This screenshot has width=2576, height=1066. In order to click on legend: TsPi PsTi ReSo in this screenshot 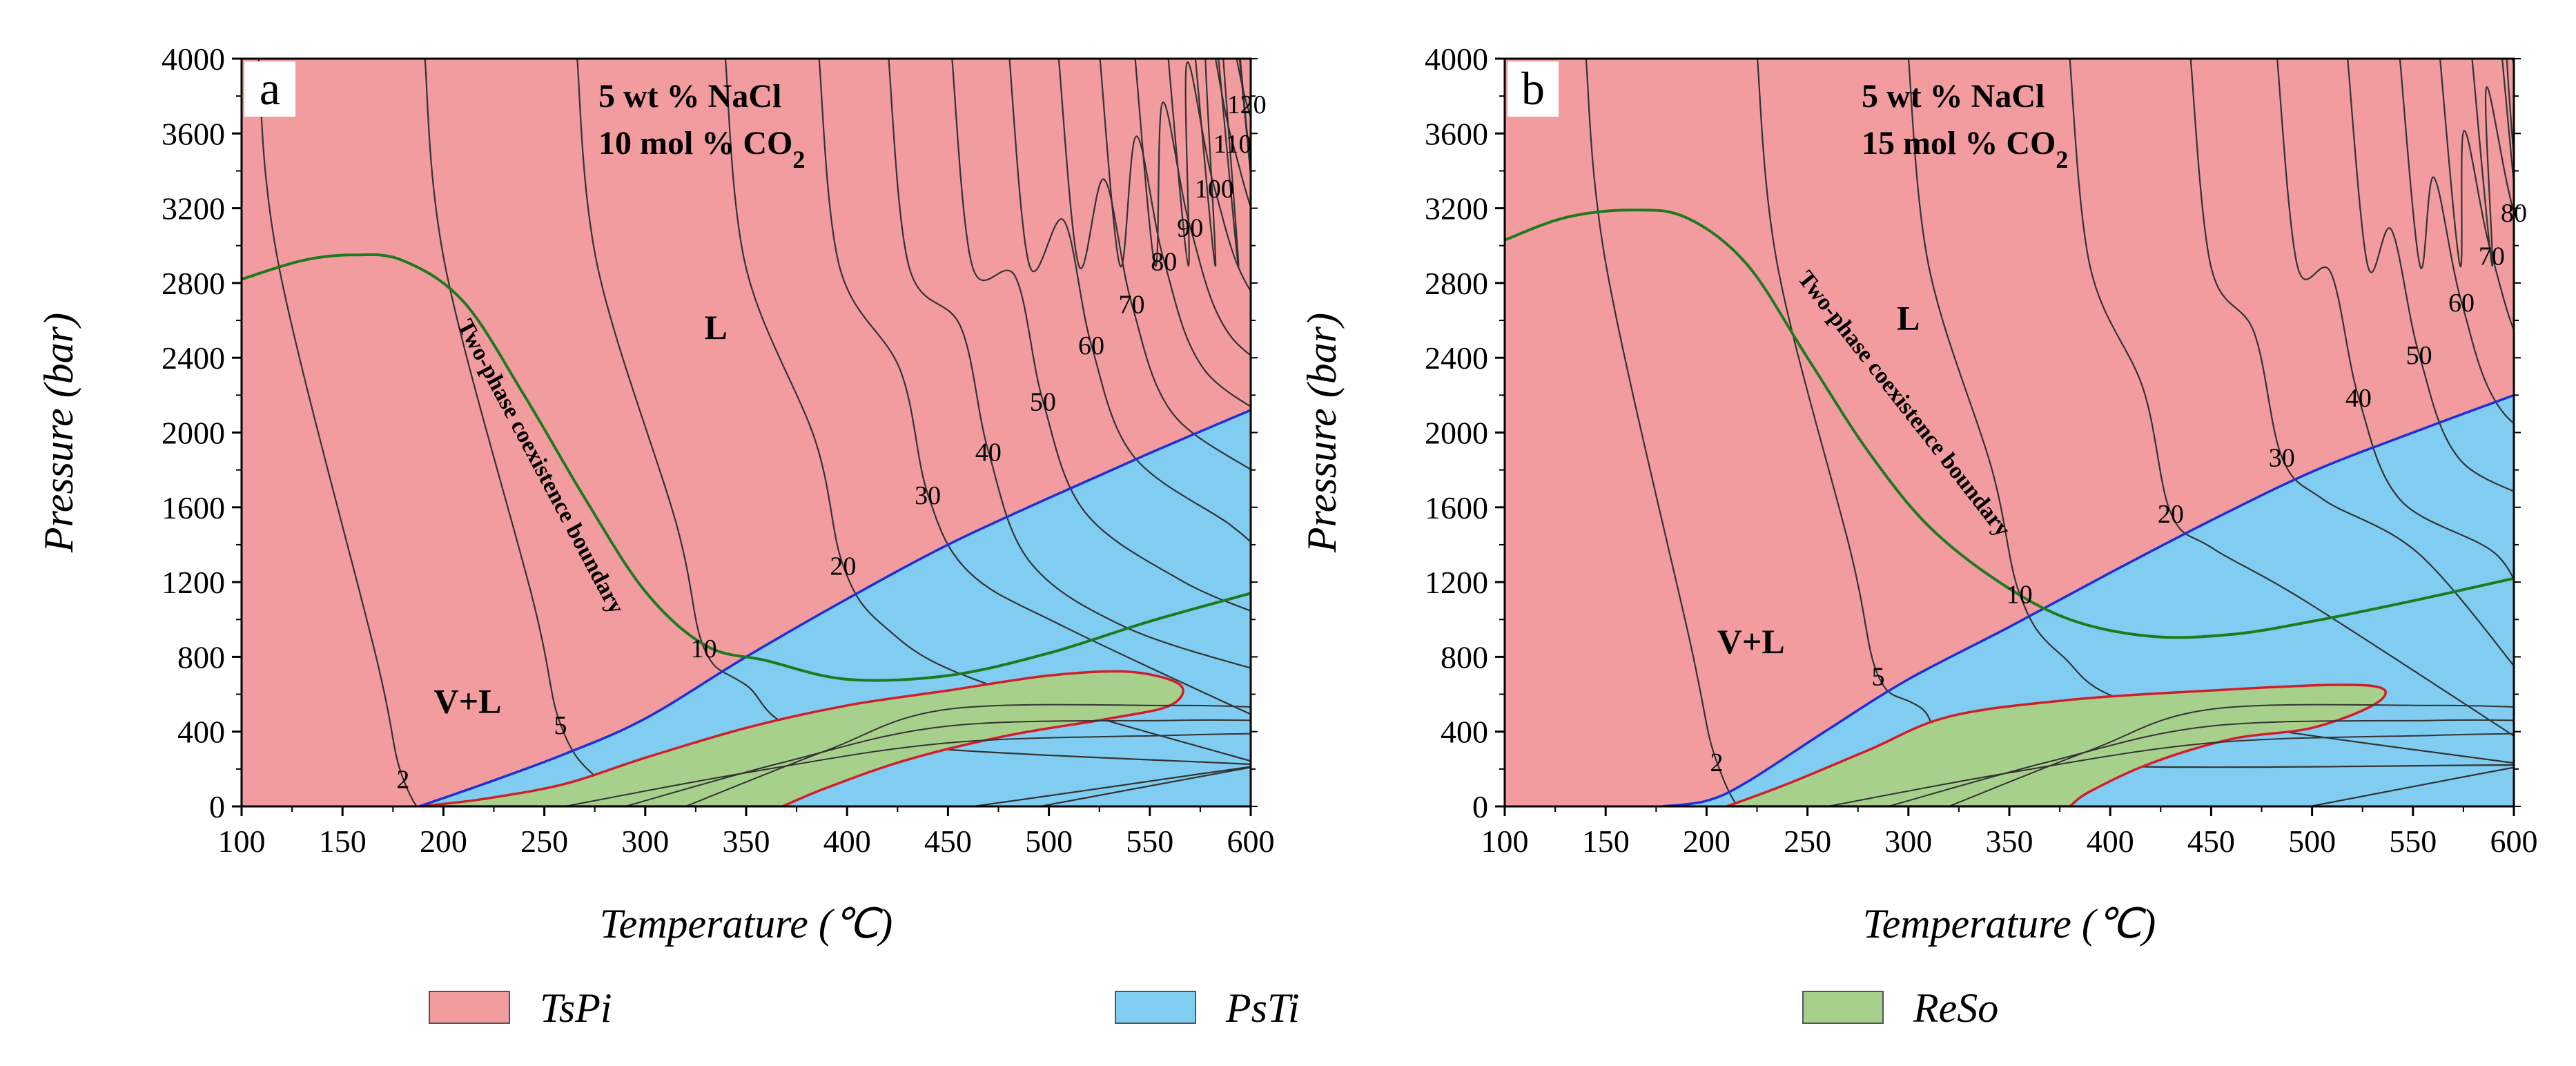, I will do `click(1213, 1008)`.